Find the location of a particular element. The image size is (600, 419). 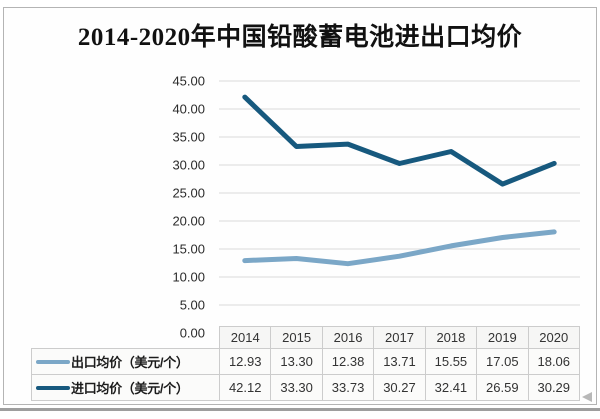

cursor-artifact-icon is located at coordinates (587, 397).